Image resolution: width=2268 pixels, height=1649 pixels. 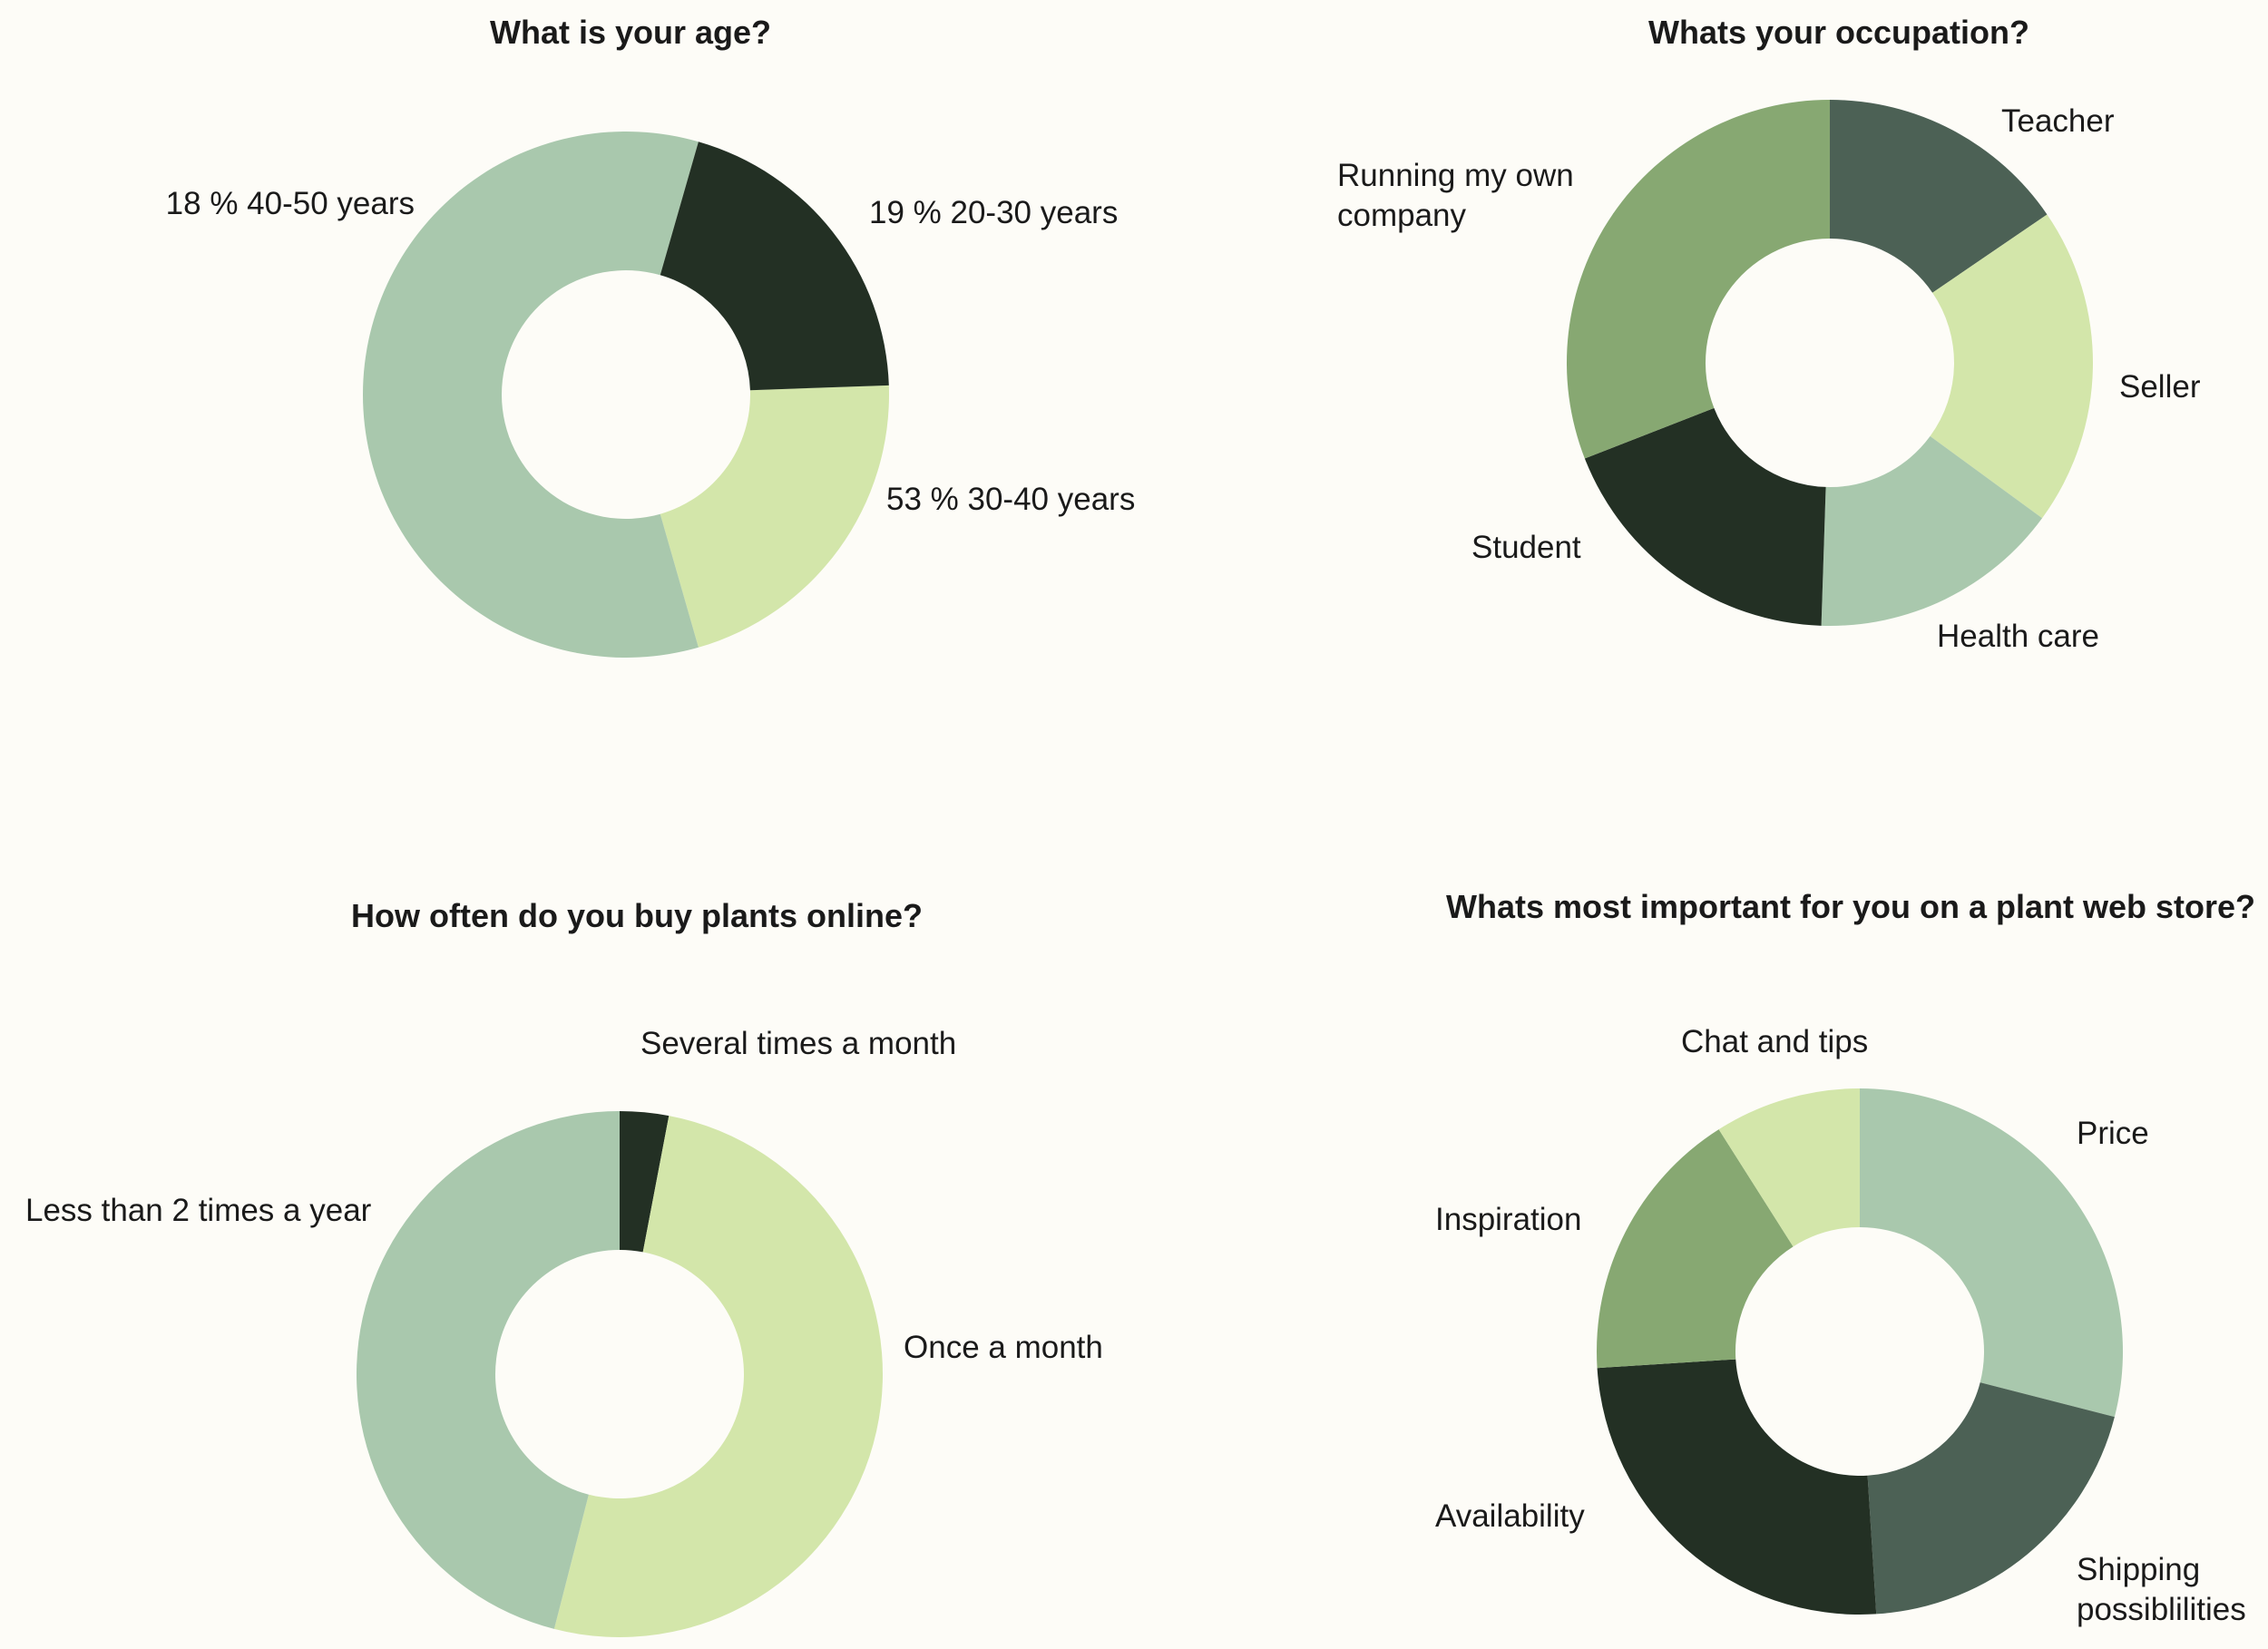 What do you see at coordinates (637, 916) in the screenshot?
I see `chart-title: How often do you buy plants online?` at bounding box center [637, 916].